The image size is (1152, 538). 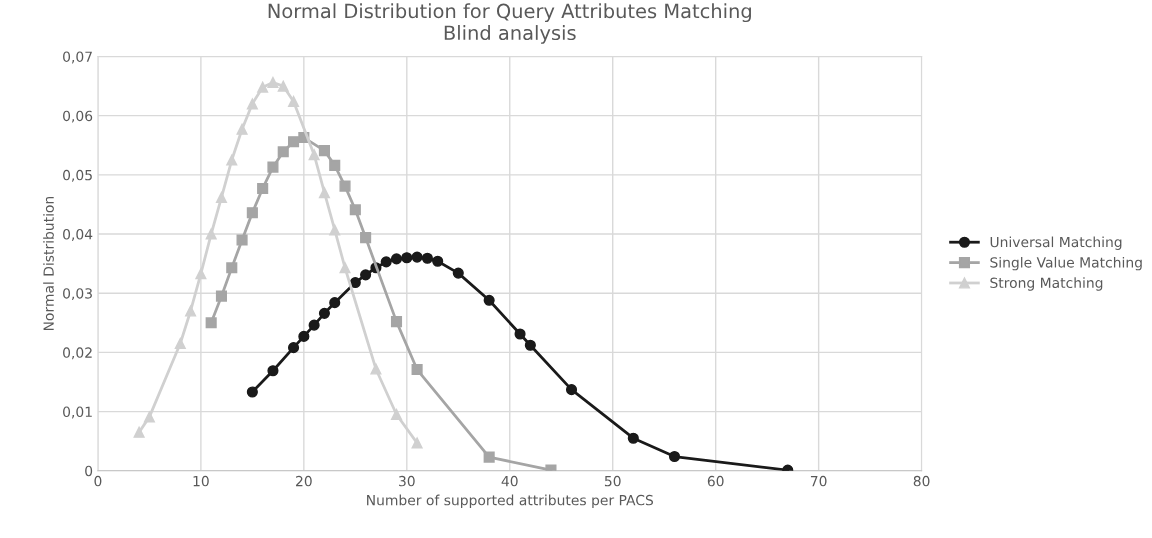 I want to click on legend-label: Strong Matching, so click(x=1046, y=284).